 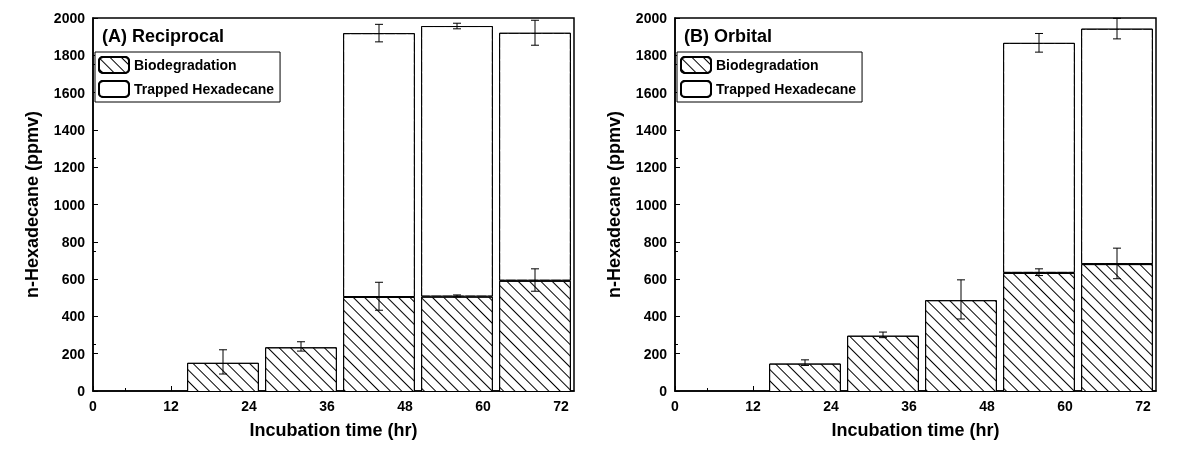 What do you see at coordinates (163, 36) in the screenshot?
I see `chart-title: (A) Reciprocal` at bounding box center [163, 36].